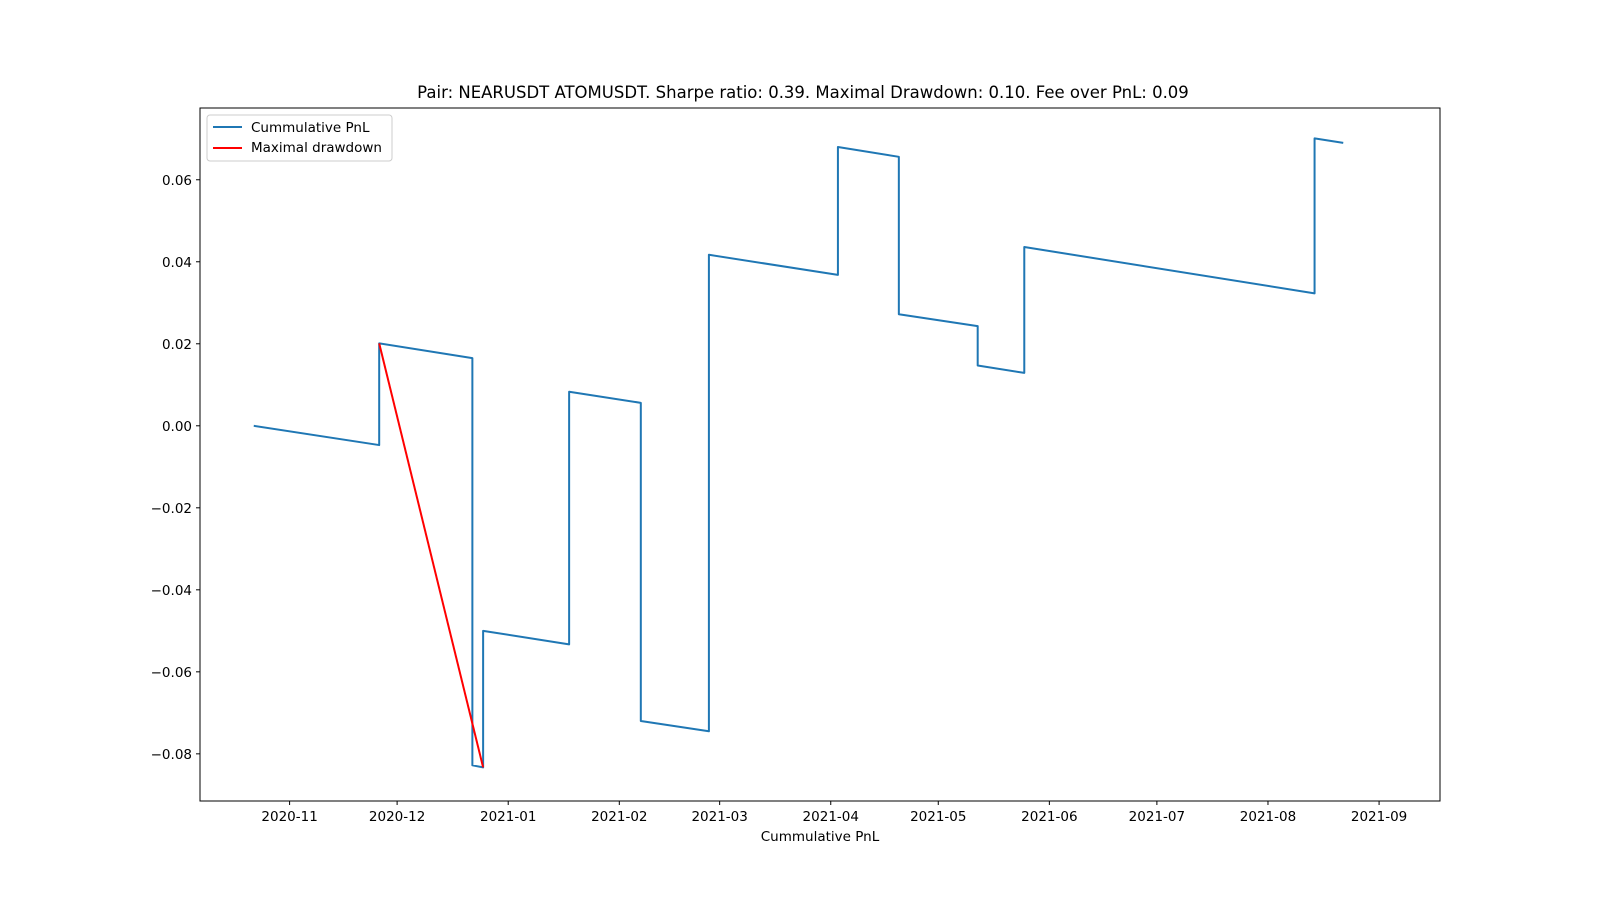 This screenshot has height=900, width=1600. I want to click on x-tick-label: 2020-12, so click(397, 817).